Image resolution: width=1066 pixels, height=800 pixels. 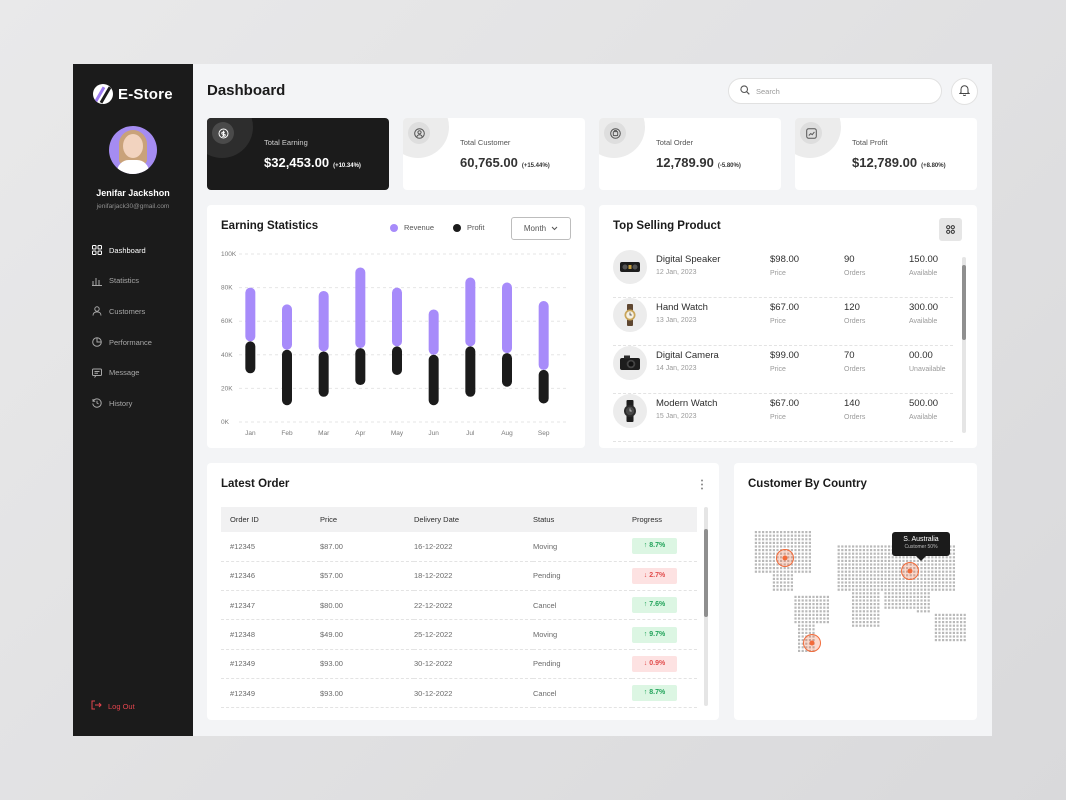 What do you see at coordinates (964, 91) in the screenshot?
I see `notification-button` at bounding box center [964, 91].